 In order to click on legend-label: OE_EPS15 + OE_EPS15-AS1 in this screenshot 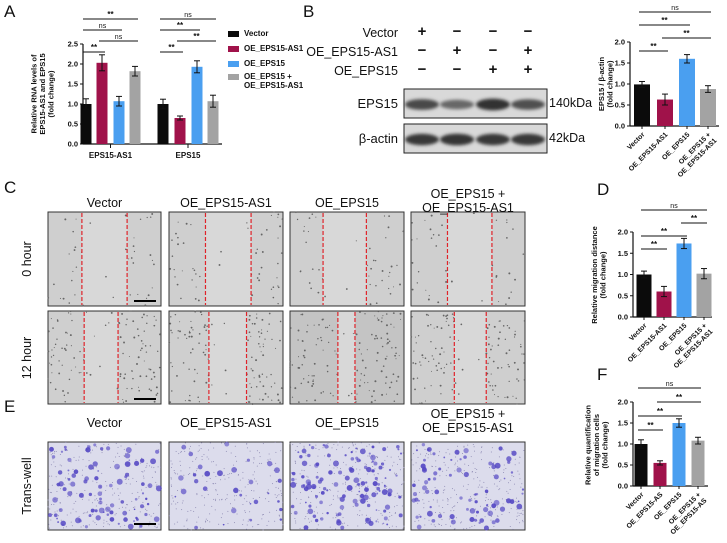, I will do `click(274, 81)`.